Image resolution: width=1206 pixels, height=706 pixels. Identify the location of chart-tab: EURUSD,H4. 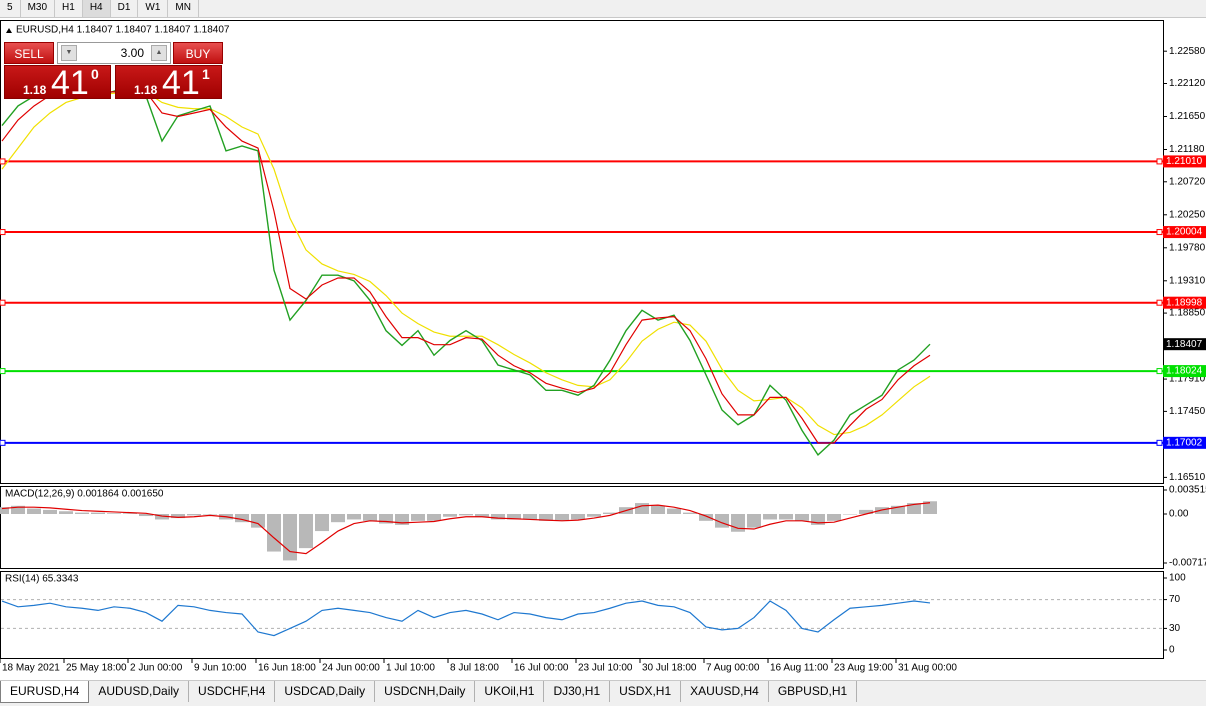
(45, 692).